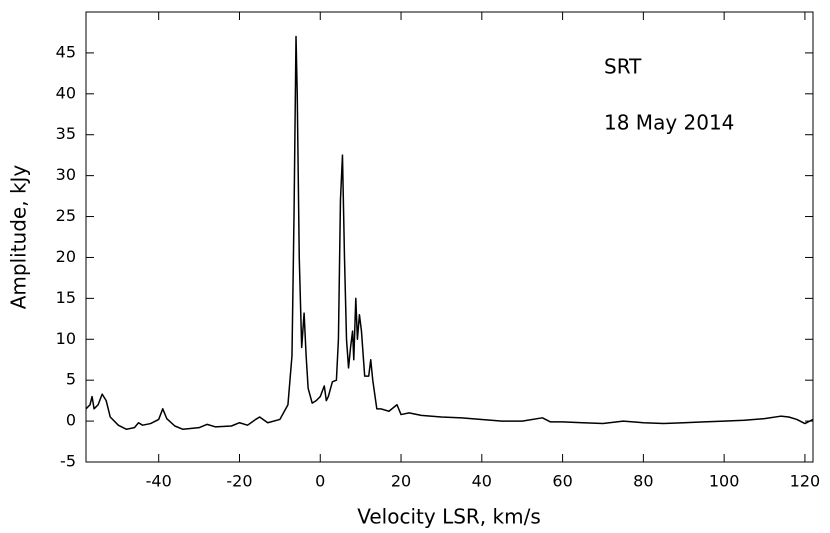 Image resolution: width=830 pixels, height=533 pixels. What do you see at coordinates (562, 481) in the screenshot?
I see `x-tick-label: 60` at bounding box center [562, 481].